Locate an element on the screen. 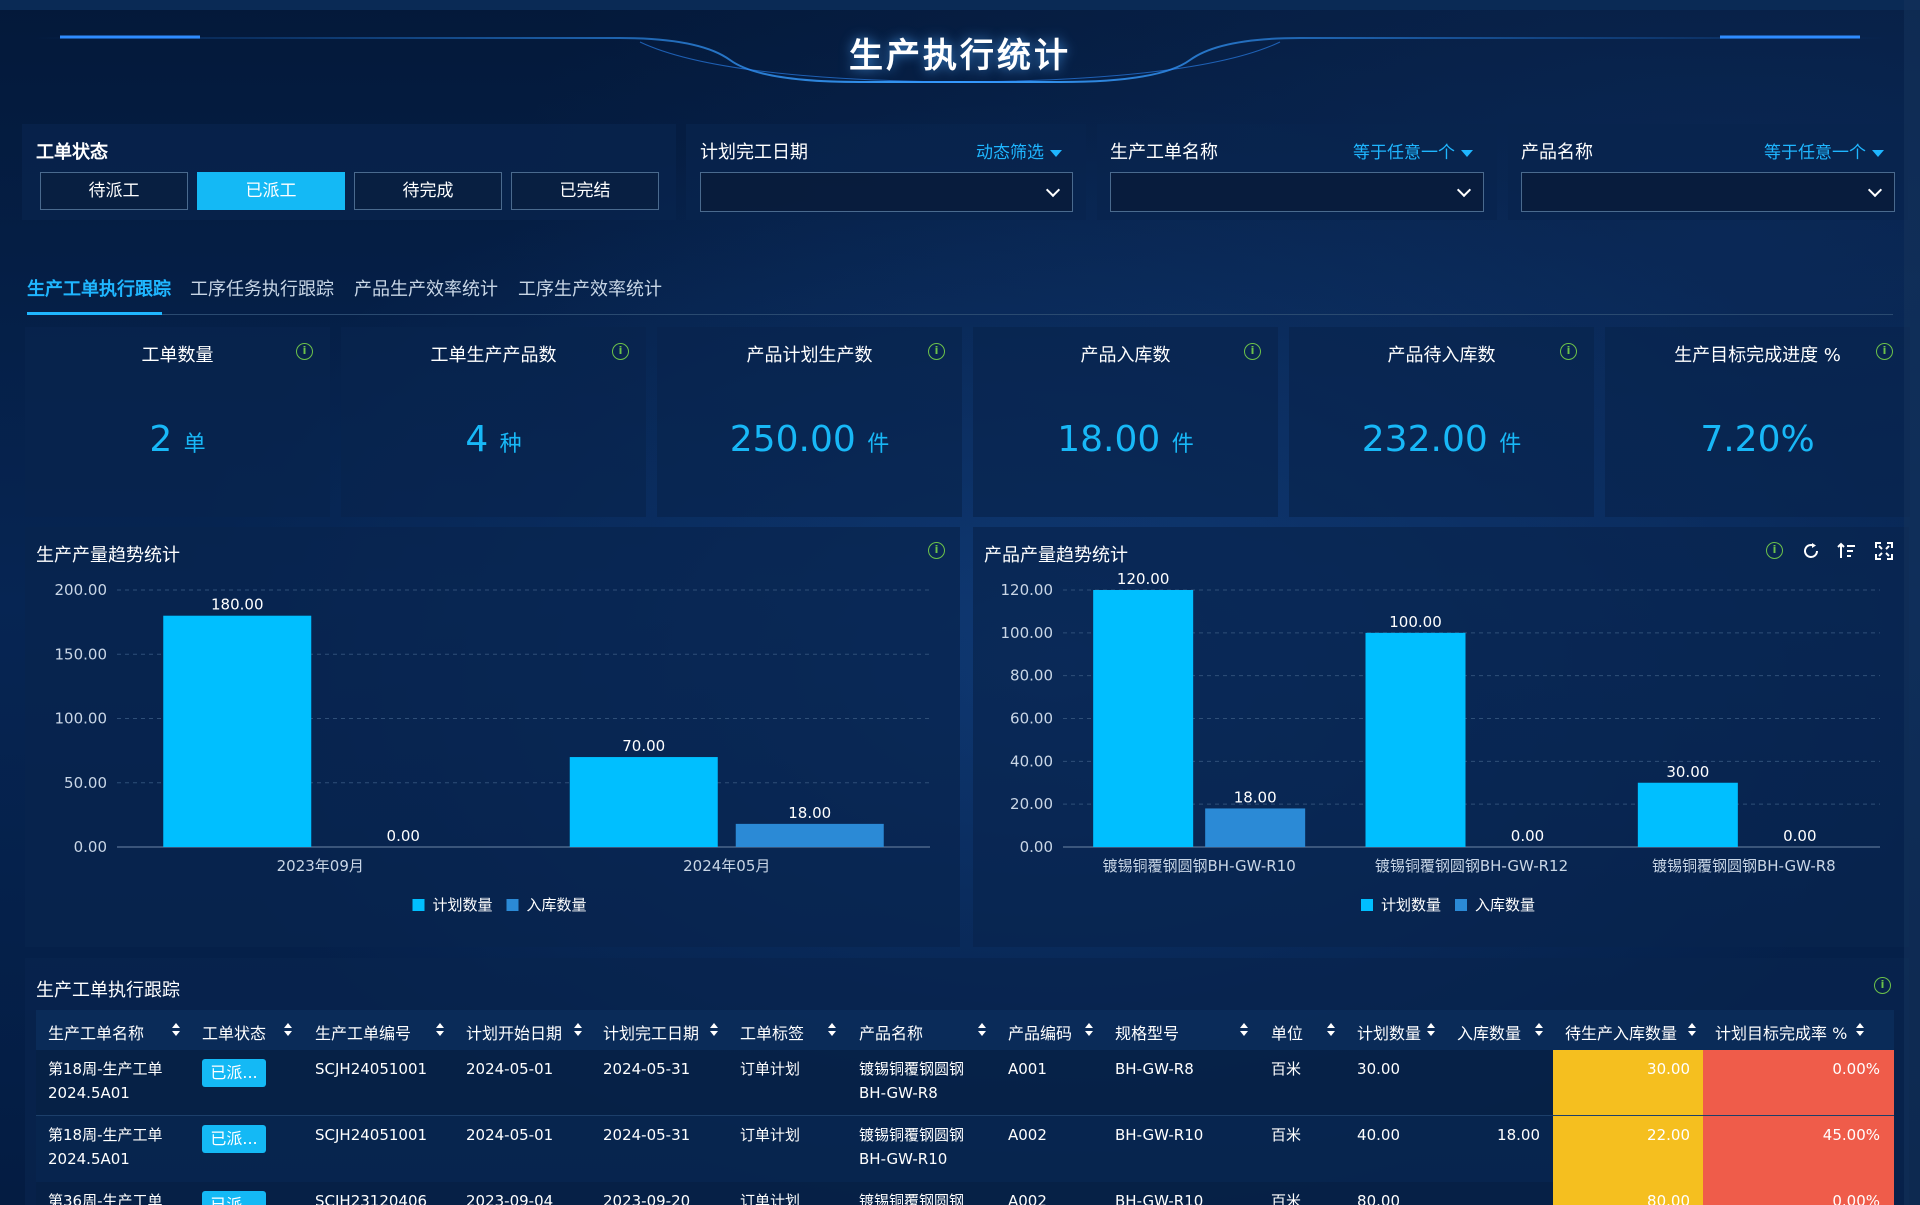 The image size is (1920, 1205). cell-pending: 22.00 is located at coordinates (1668, 1135).